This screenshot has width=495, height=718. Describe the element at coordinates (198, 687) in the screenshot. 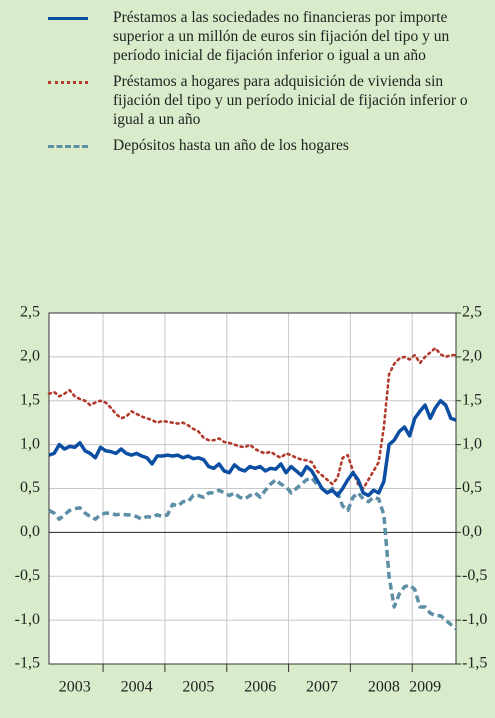

I see `x-tick-label: 2005` at that location.